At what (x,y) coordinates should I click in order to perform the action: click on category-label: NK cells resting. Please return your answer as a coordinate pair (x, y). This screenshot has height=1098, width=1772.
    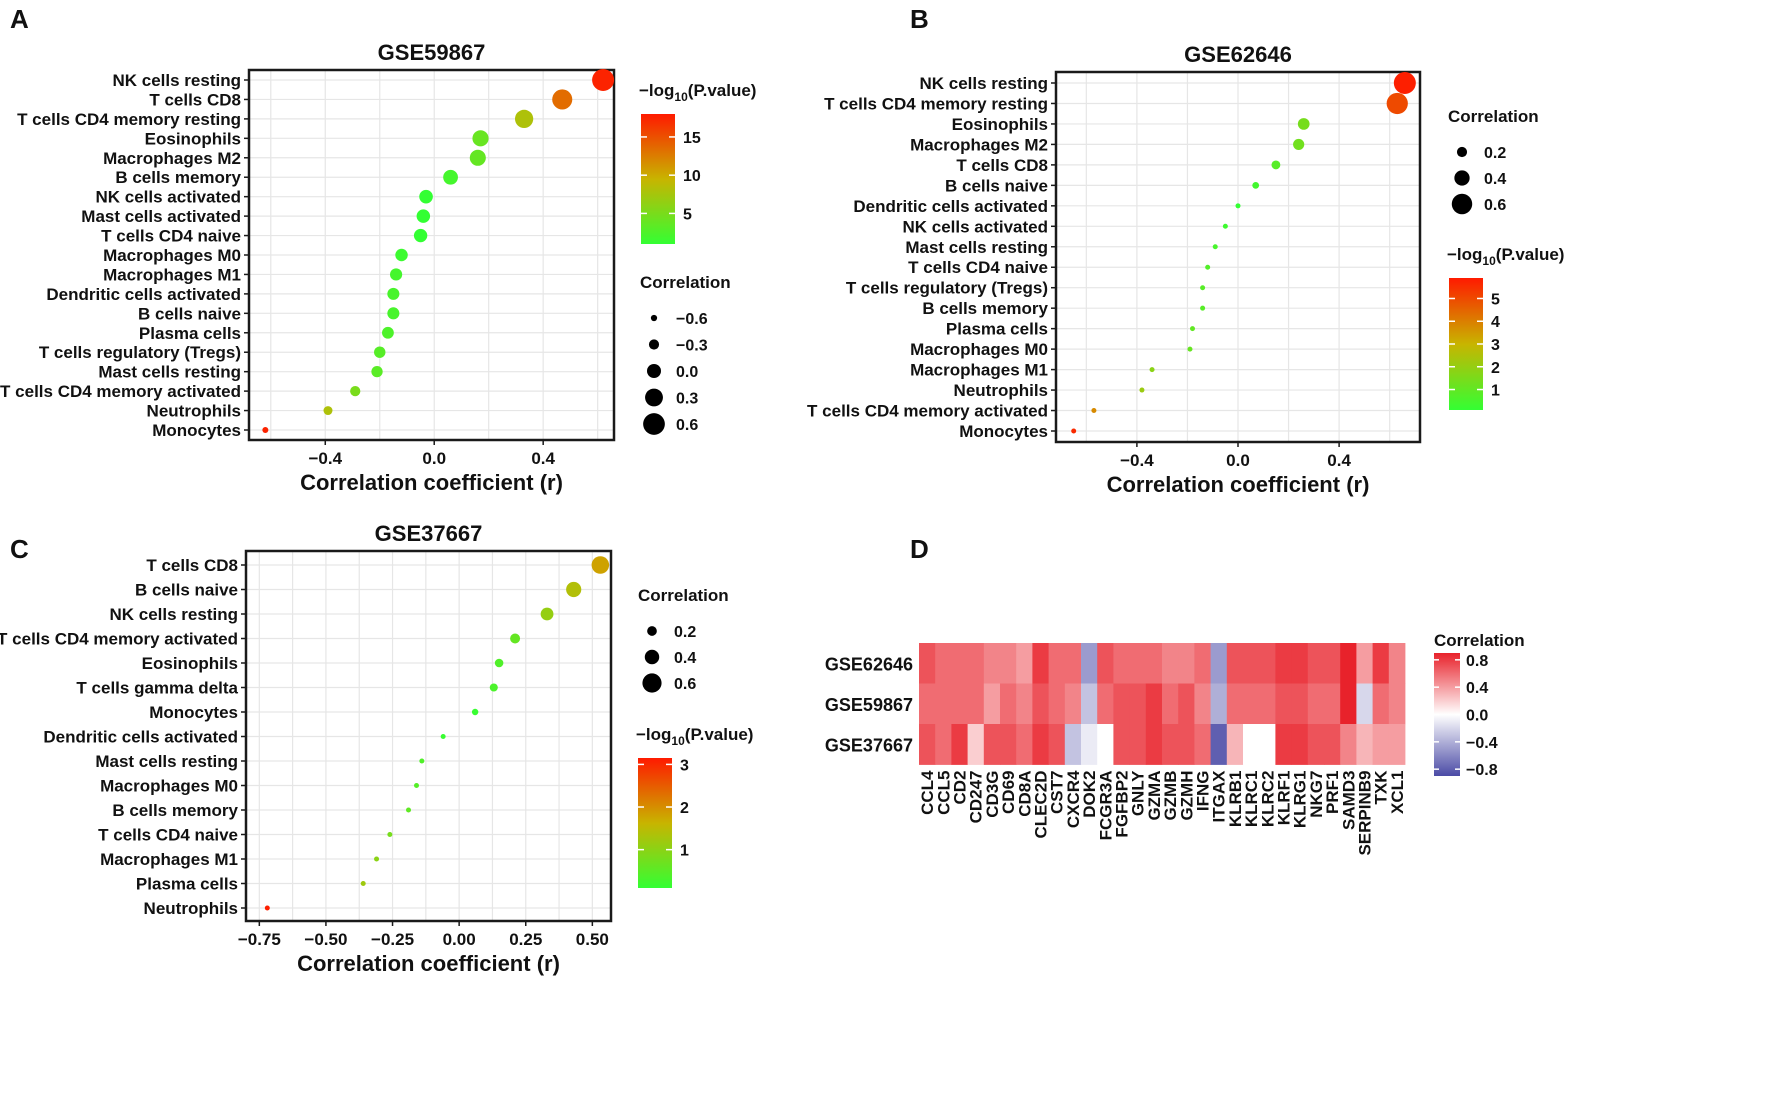
    Looking at the image, I should click on (174, 614).